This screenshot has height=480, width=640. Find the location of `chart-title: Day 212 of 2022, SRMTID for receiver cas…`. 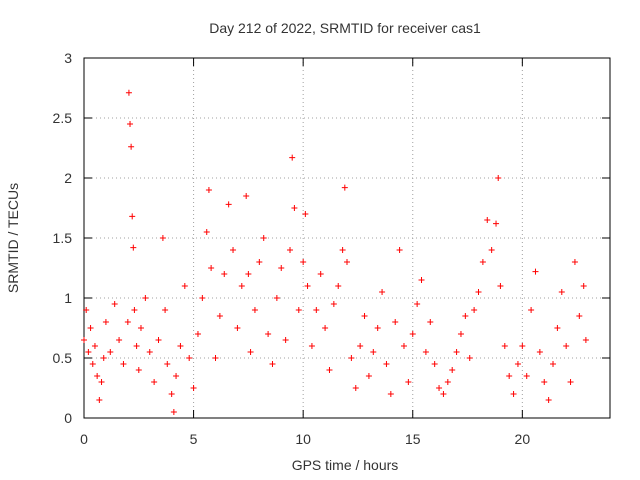

chart-title: Day 212 of 2022, SRMTID for receiver cas… is located at coordinates (345, 28).